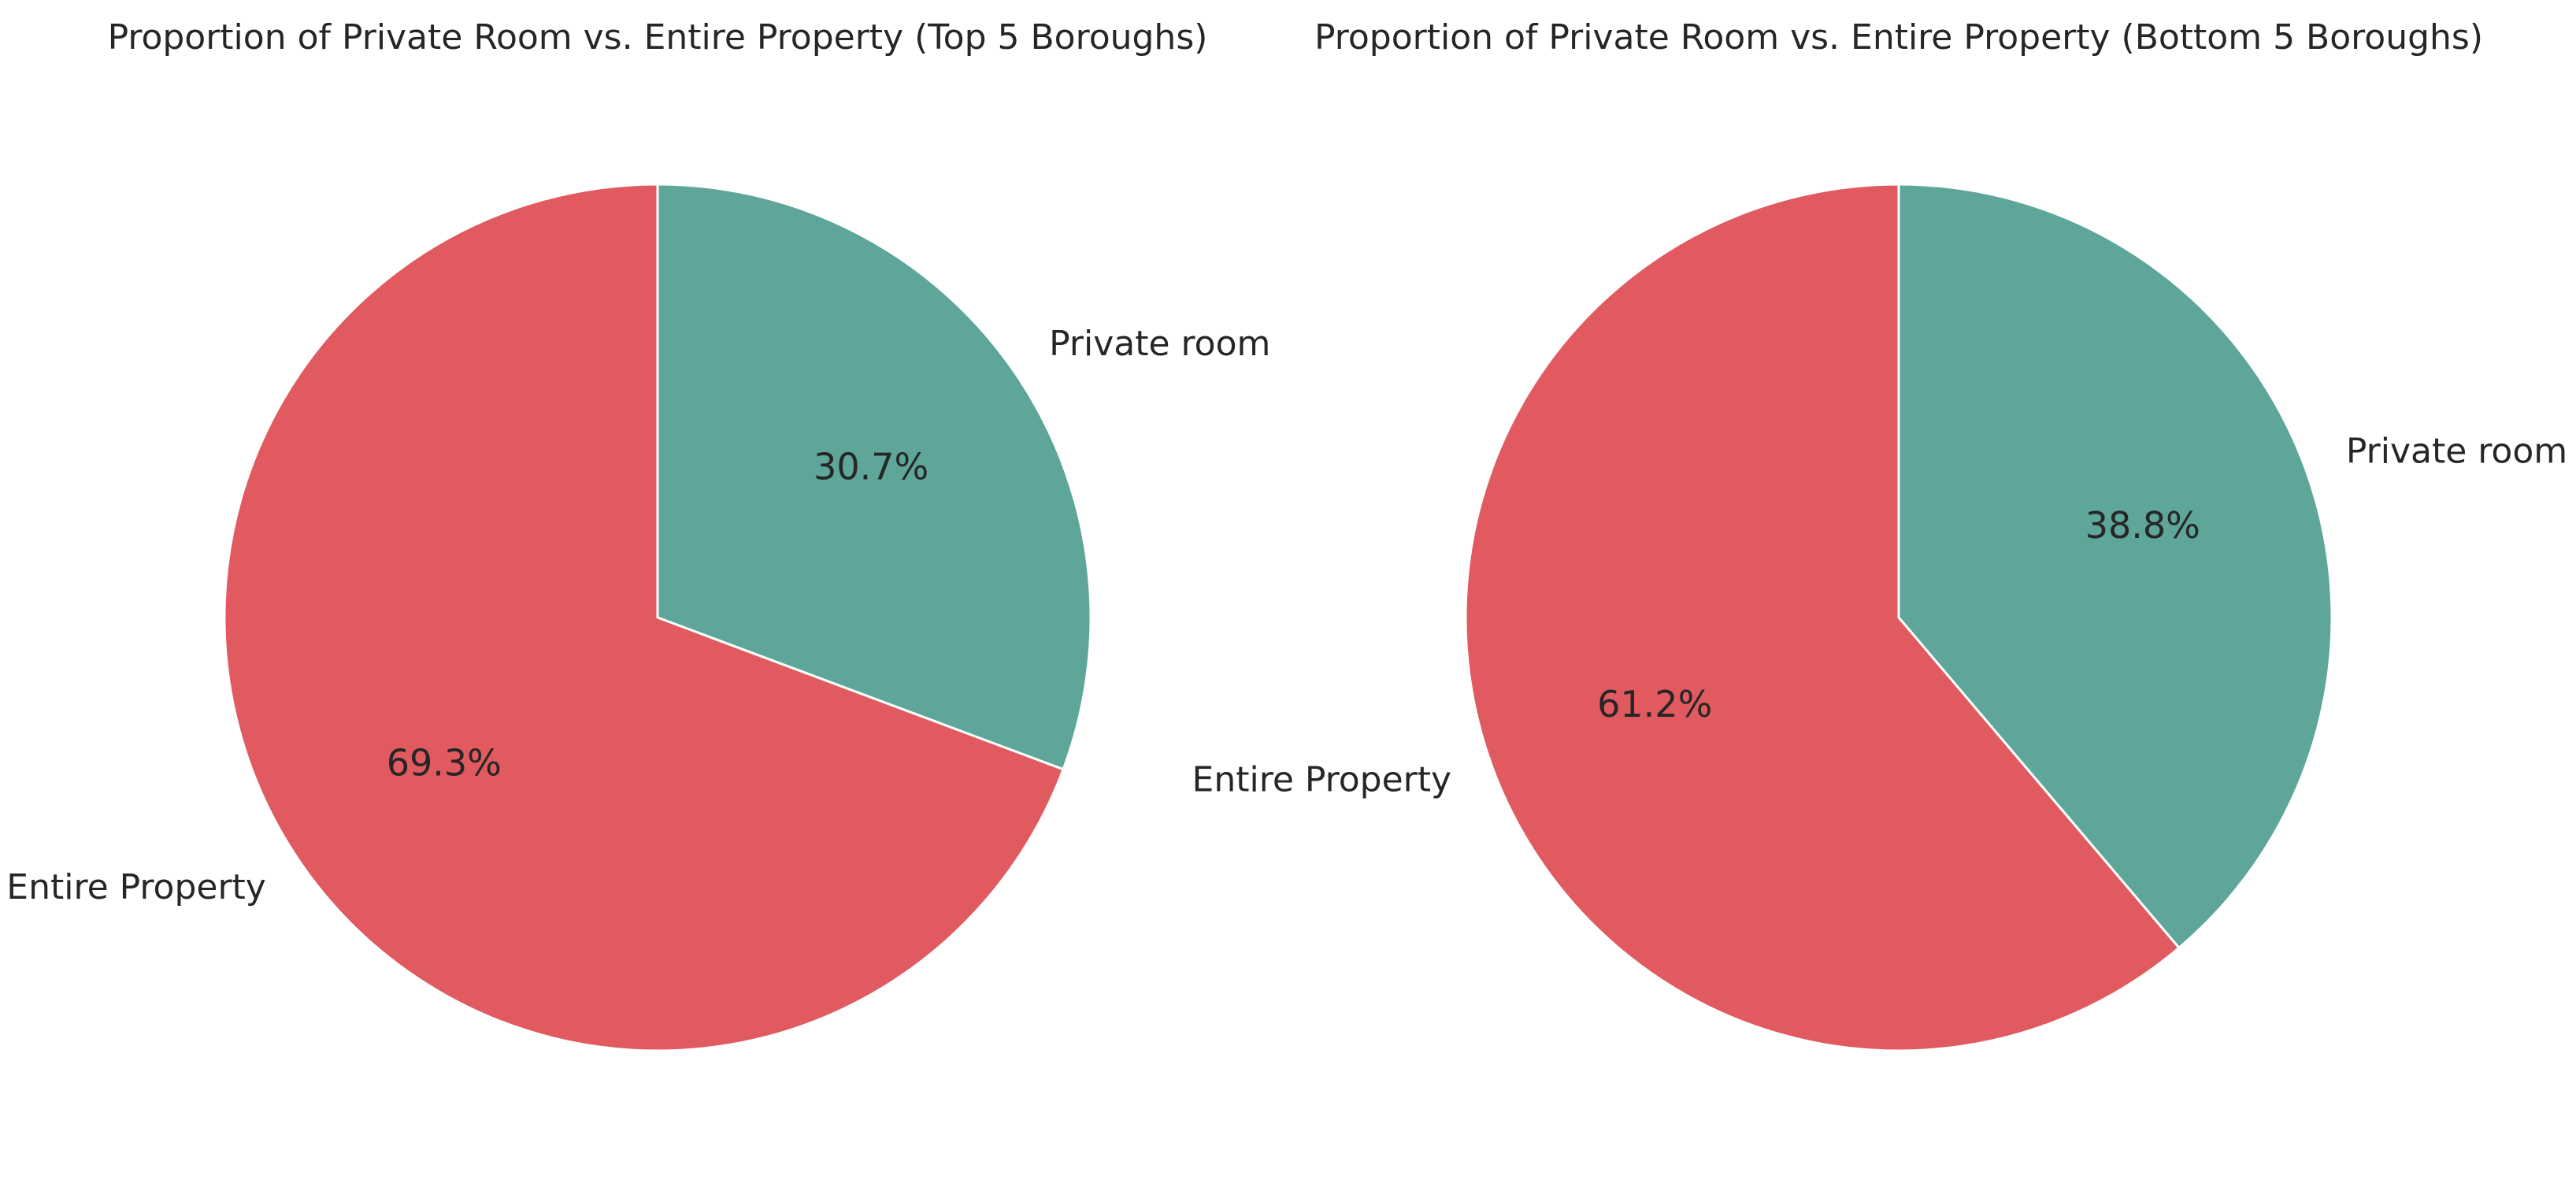  What do you see at coordinates (871, 467) in the screenshot?
I see `percent-label-private-room: 30.7%` at bounding box center [871, 467].